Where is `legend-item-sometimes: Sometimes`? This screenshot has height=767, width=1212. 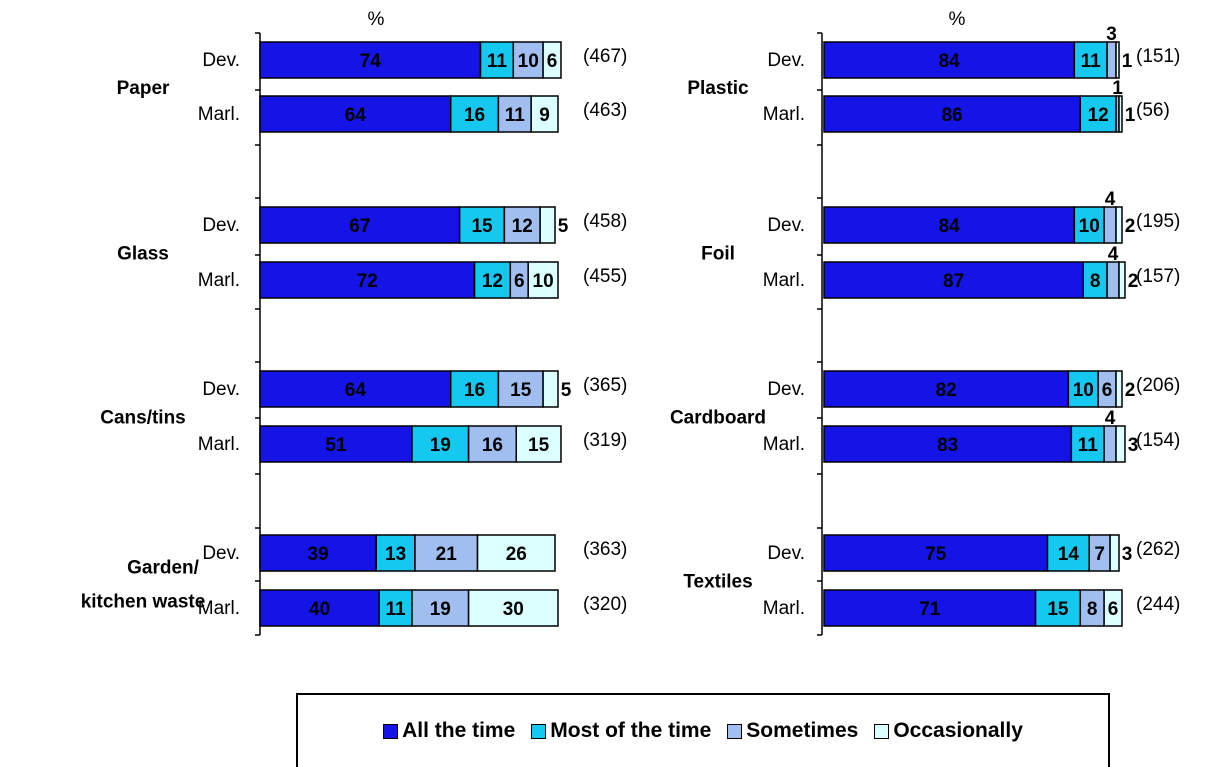
legend-item-sometimes: Sometimes is located at coordinates (792, 731).